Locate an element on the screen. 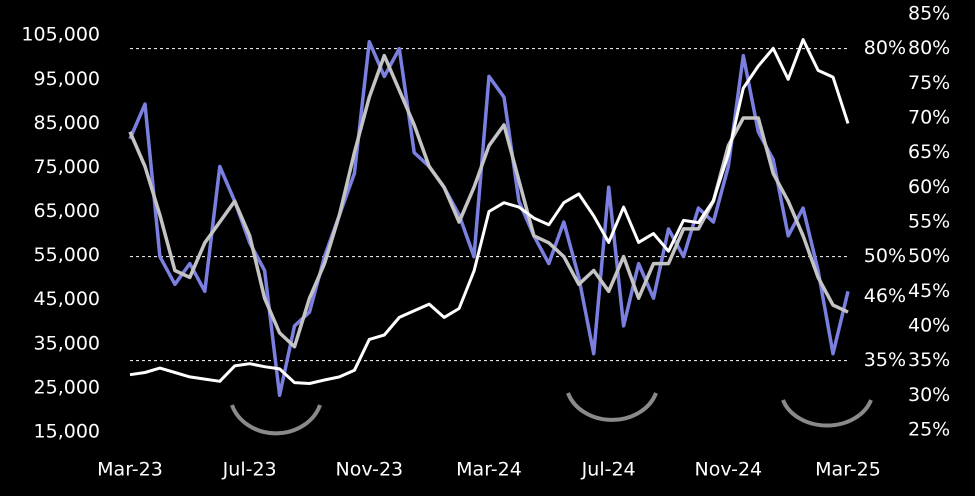 The width and height of the screenshot is (975, 496). y2-tick-label: 55% is located at coordinates (929, 221).